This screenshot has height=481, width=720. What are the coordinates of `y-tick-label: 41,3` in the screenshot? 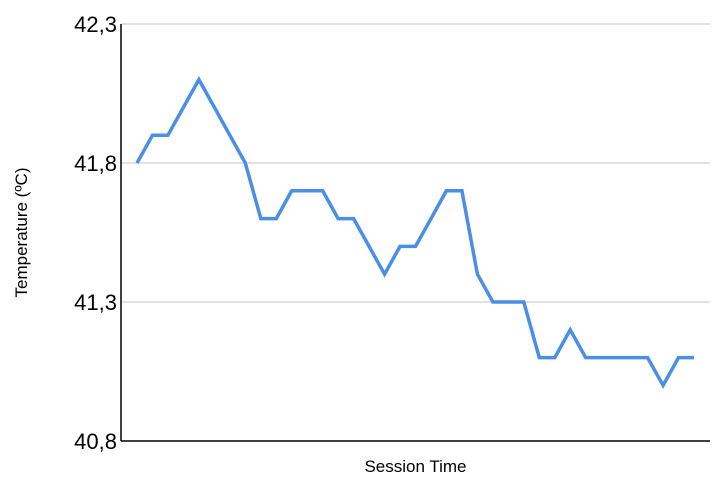 It's located at (95, 302).